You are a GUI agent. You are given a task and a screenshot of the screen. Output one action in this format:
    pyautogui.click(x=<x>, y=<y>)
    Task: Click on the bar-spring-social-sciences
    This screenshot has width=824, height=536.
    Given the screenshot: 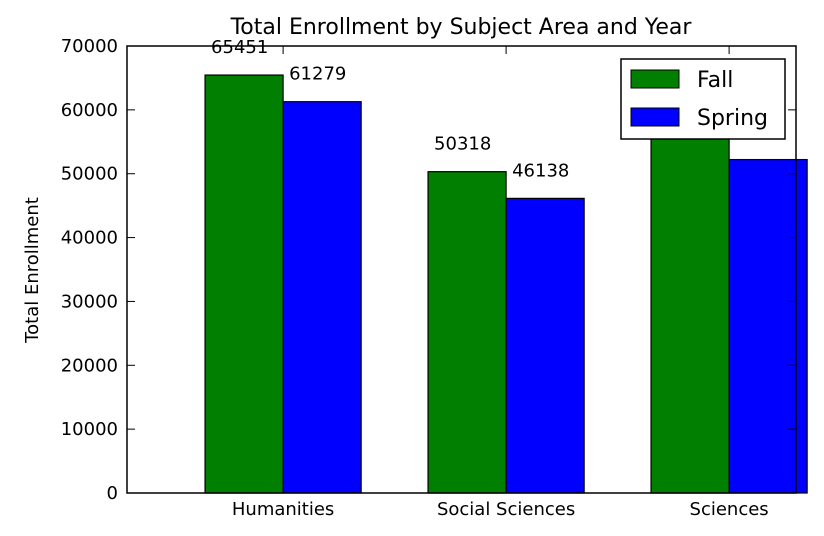 What is the action you would take?
    pyautogui.click(x=545, y=345)
    